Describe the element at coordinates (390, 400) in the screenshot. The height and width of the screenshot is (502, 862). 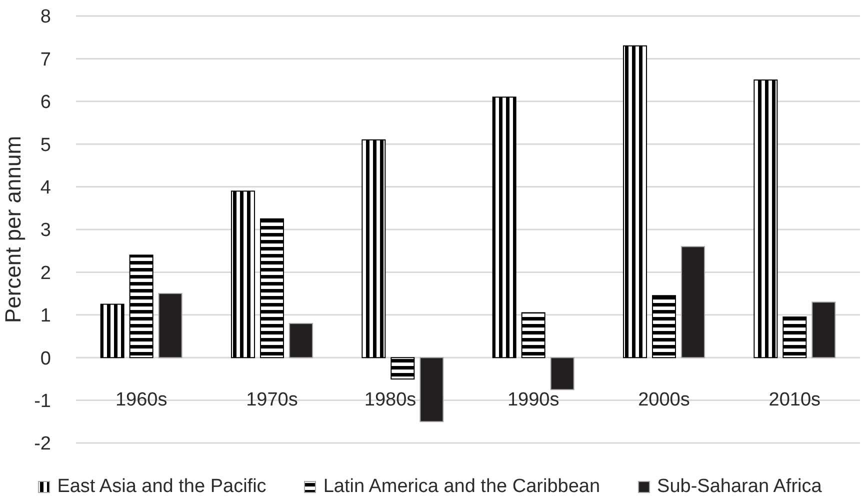
I see `x-tick-label: 1980s` at that location.